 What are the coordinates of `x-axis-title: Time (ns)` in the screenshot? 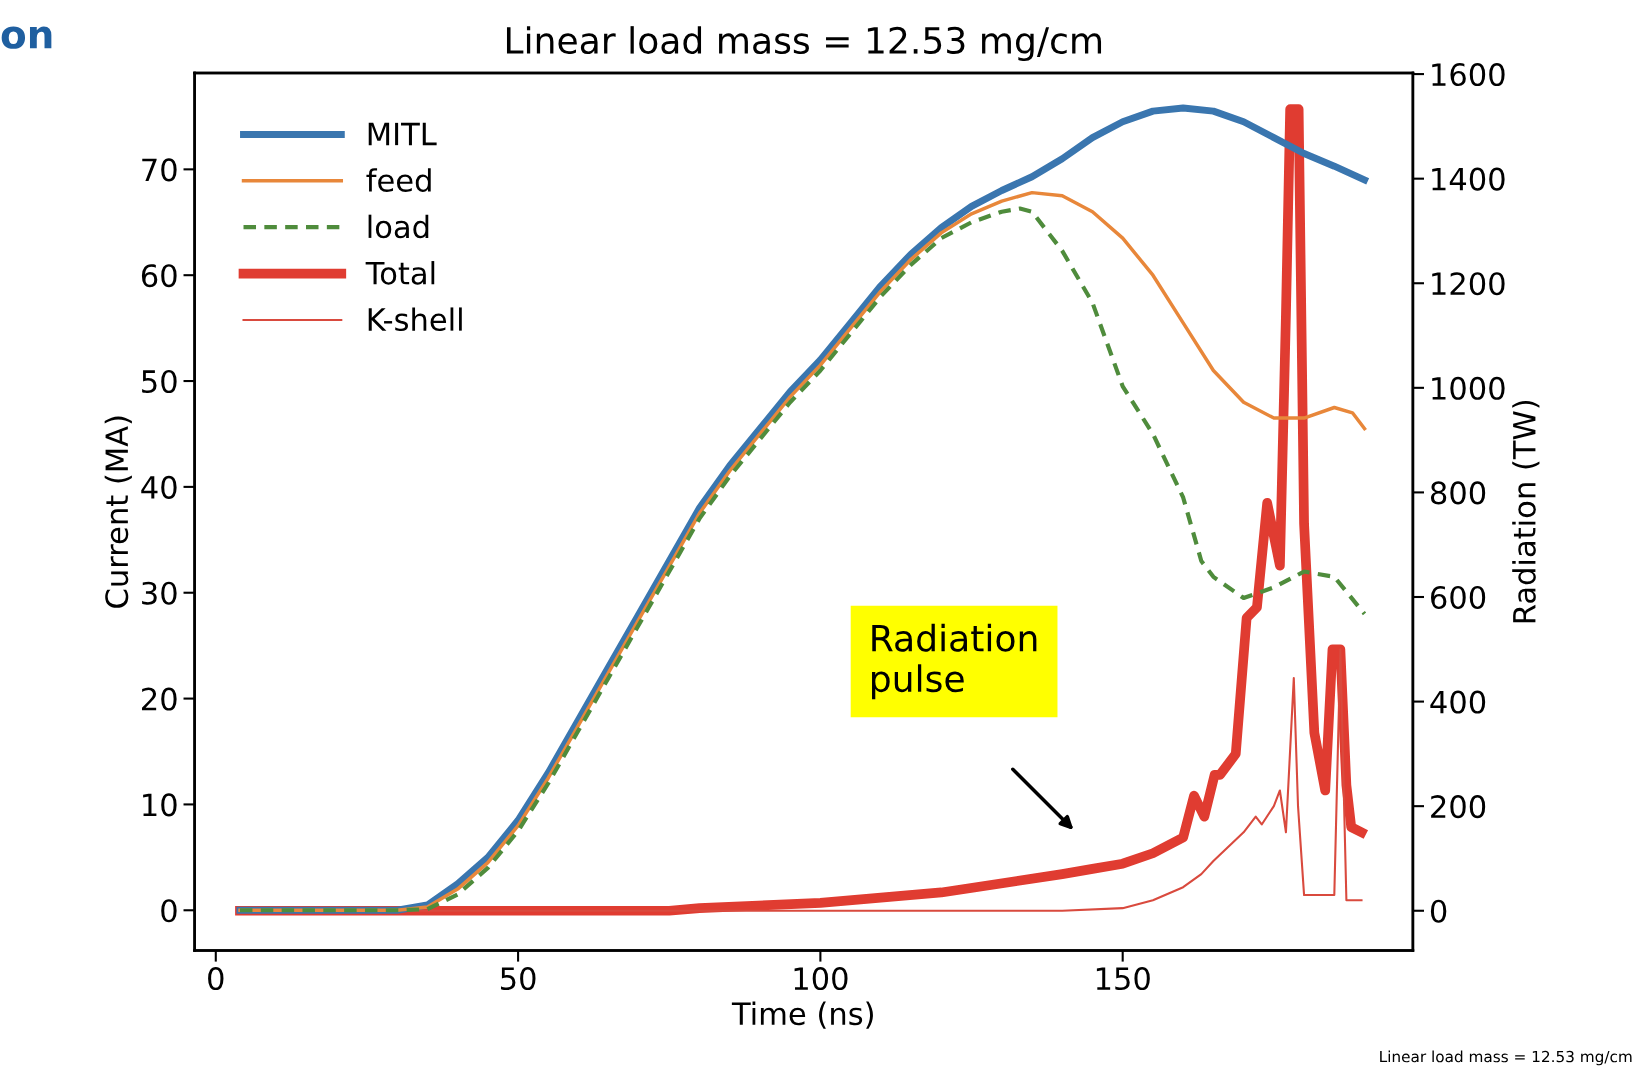 It's located at (802, 1015).